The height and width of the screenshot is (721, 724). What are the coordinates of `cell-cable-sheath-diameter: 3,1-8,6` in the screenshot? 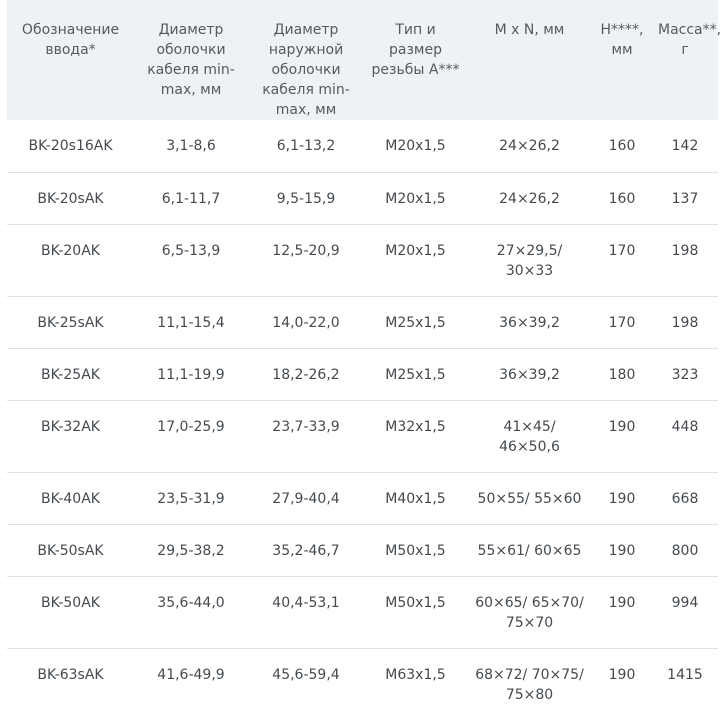 It's located at (191, 146).